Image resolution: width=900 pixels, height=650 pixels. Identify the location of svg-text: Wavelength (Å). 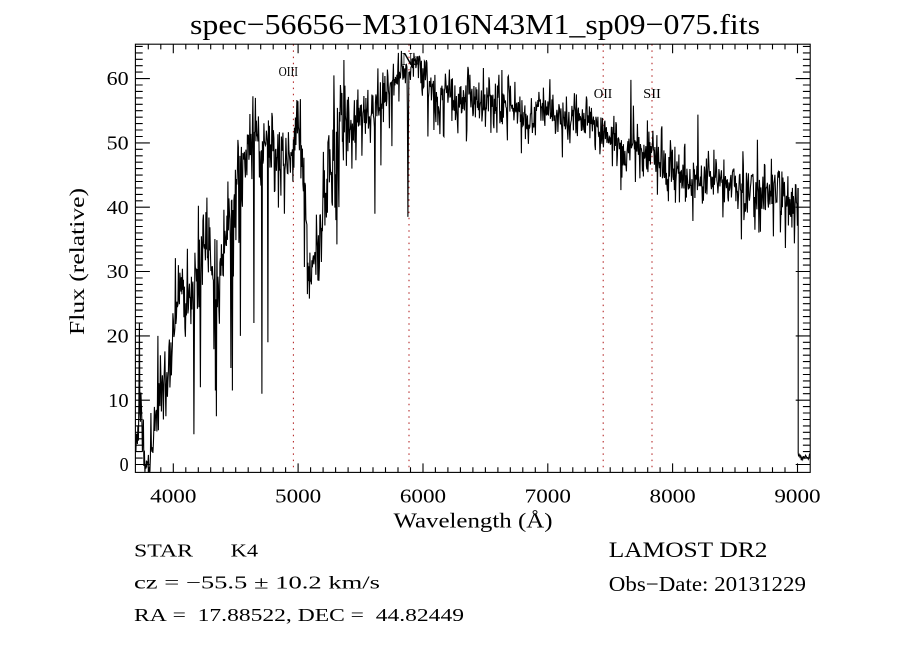
(473, 521).